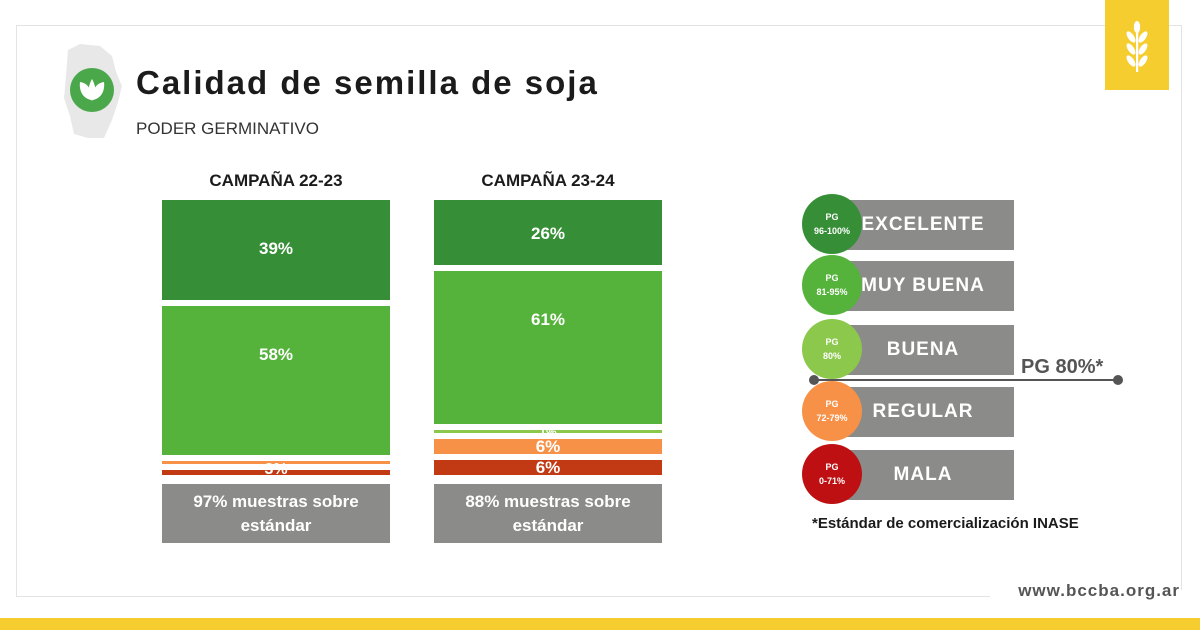 This screenshot has width=1200, height=630. I want to click on data-label: 61%, so click(548, 320).